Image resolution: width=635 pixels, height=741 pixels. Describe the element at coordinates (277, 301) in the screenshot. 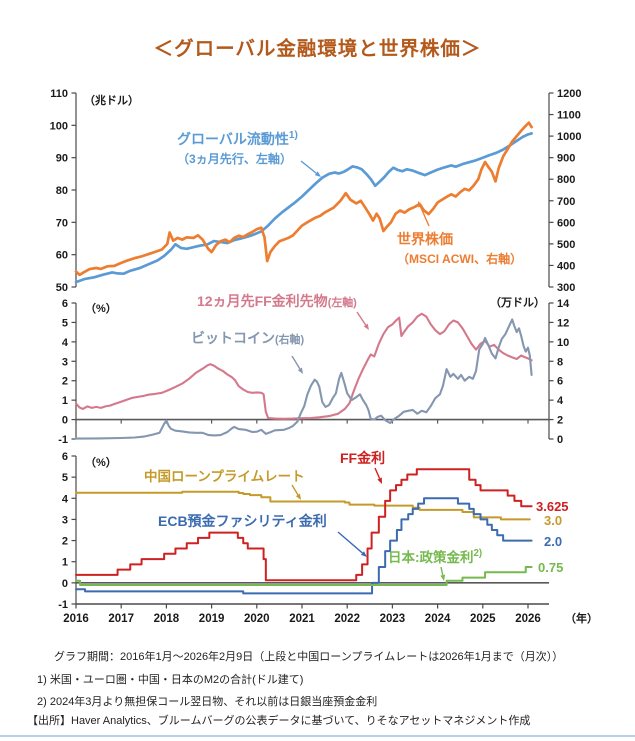

I see `annotation-ff-futures-label: 12ヵ月先FF金利先物(左軸)` at that location.